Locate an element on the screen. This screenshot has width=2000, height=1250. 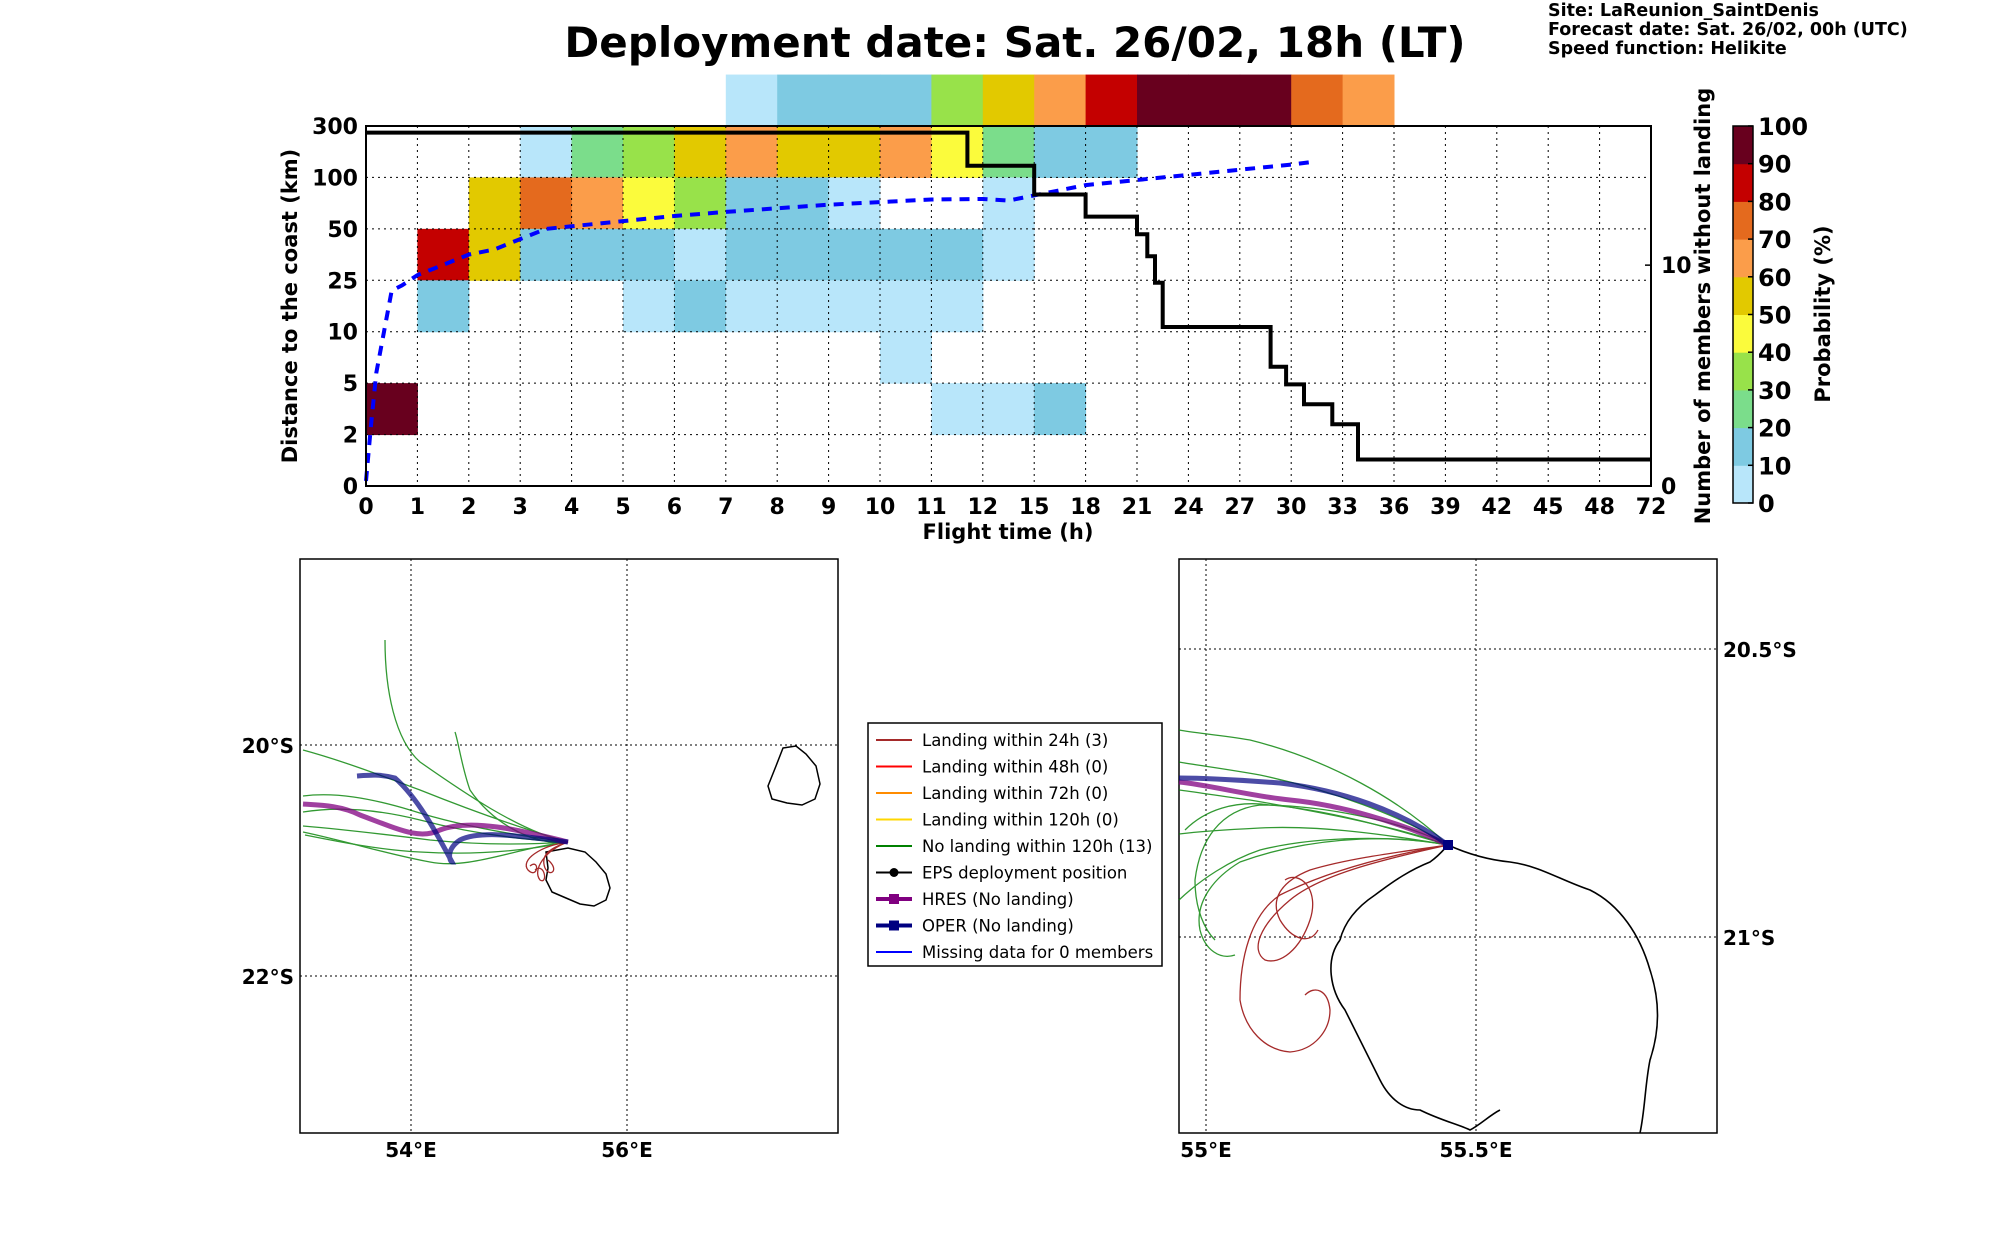
colorbar-label: Probability (%) is located at coordinates (1823, 313).